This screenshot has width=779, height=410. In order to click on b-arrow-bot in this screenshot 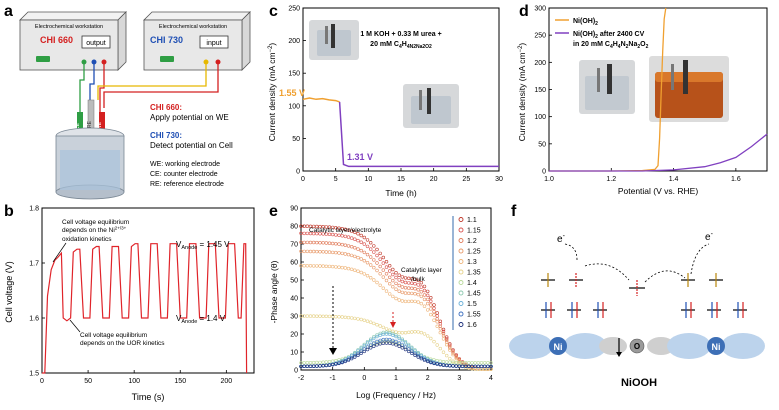, I will do `click(75, 326)`.